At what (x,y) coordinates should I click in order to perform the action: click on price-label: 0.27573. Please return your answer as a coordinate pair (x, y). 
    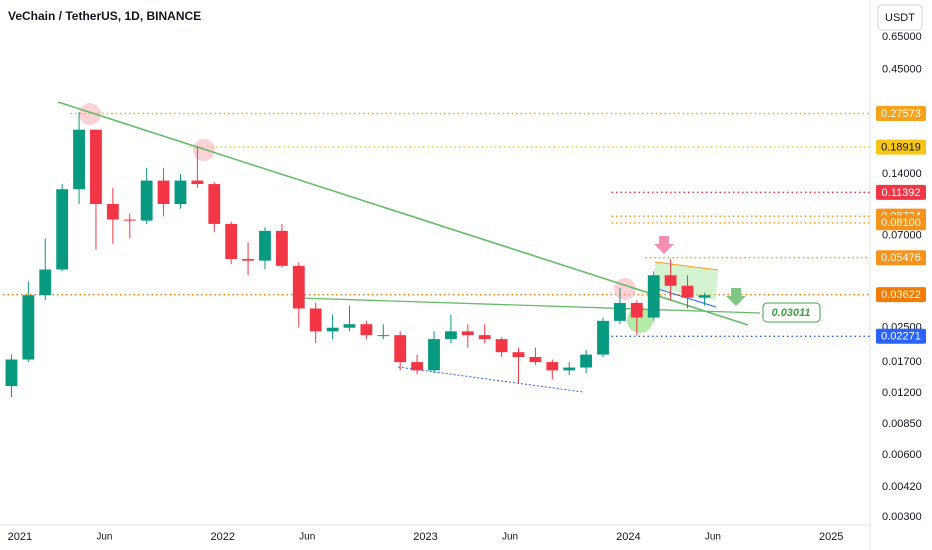
    Looking at the image, I should click on (901, 114).